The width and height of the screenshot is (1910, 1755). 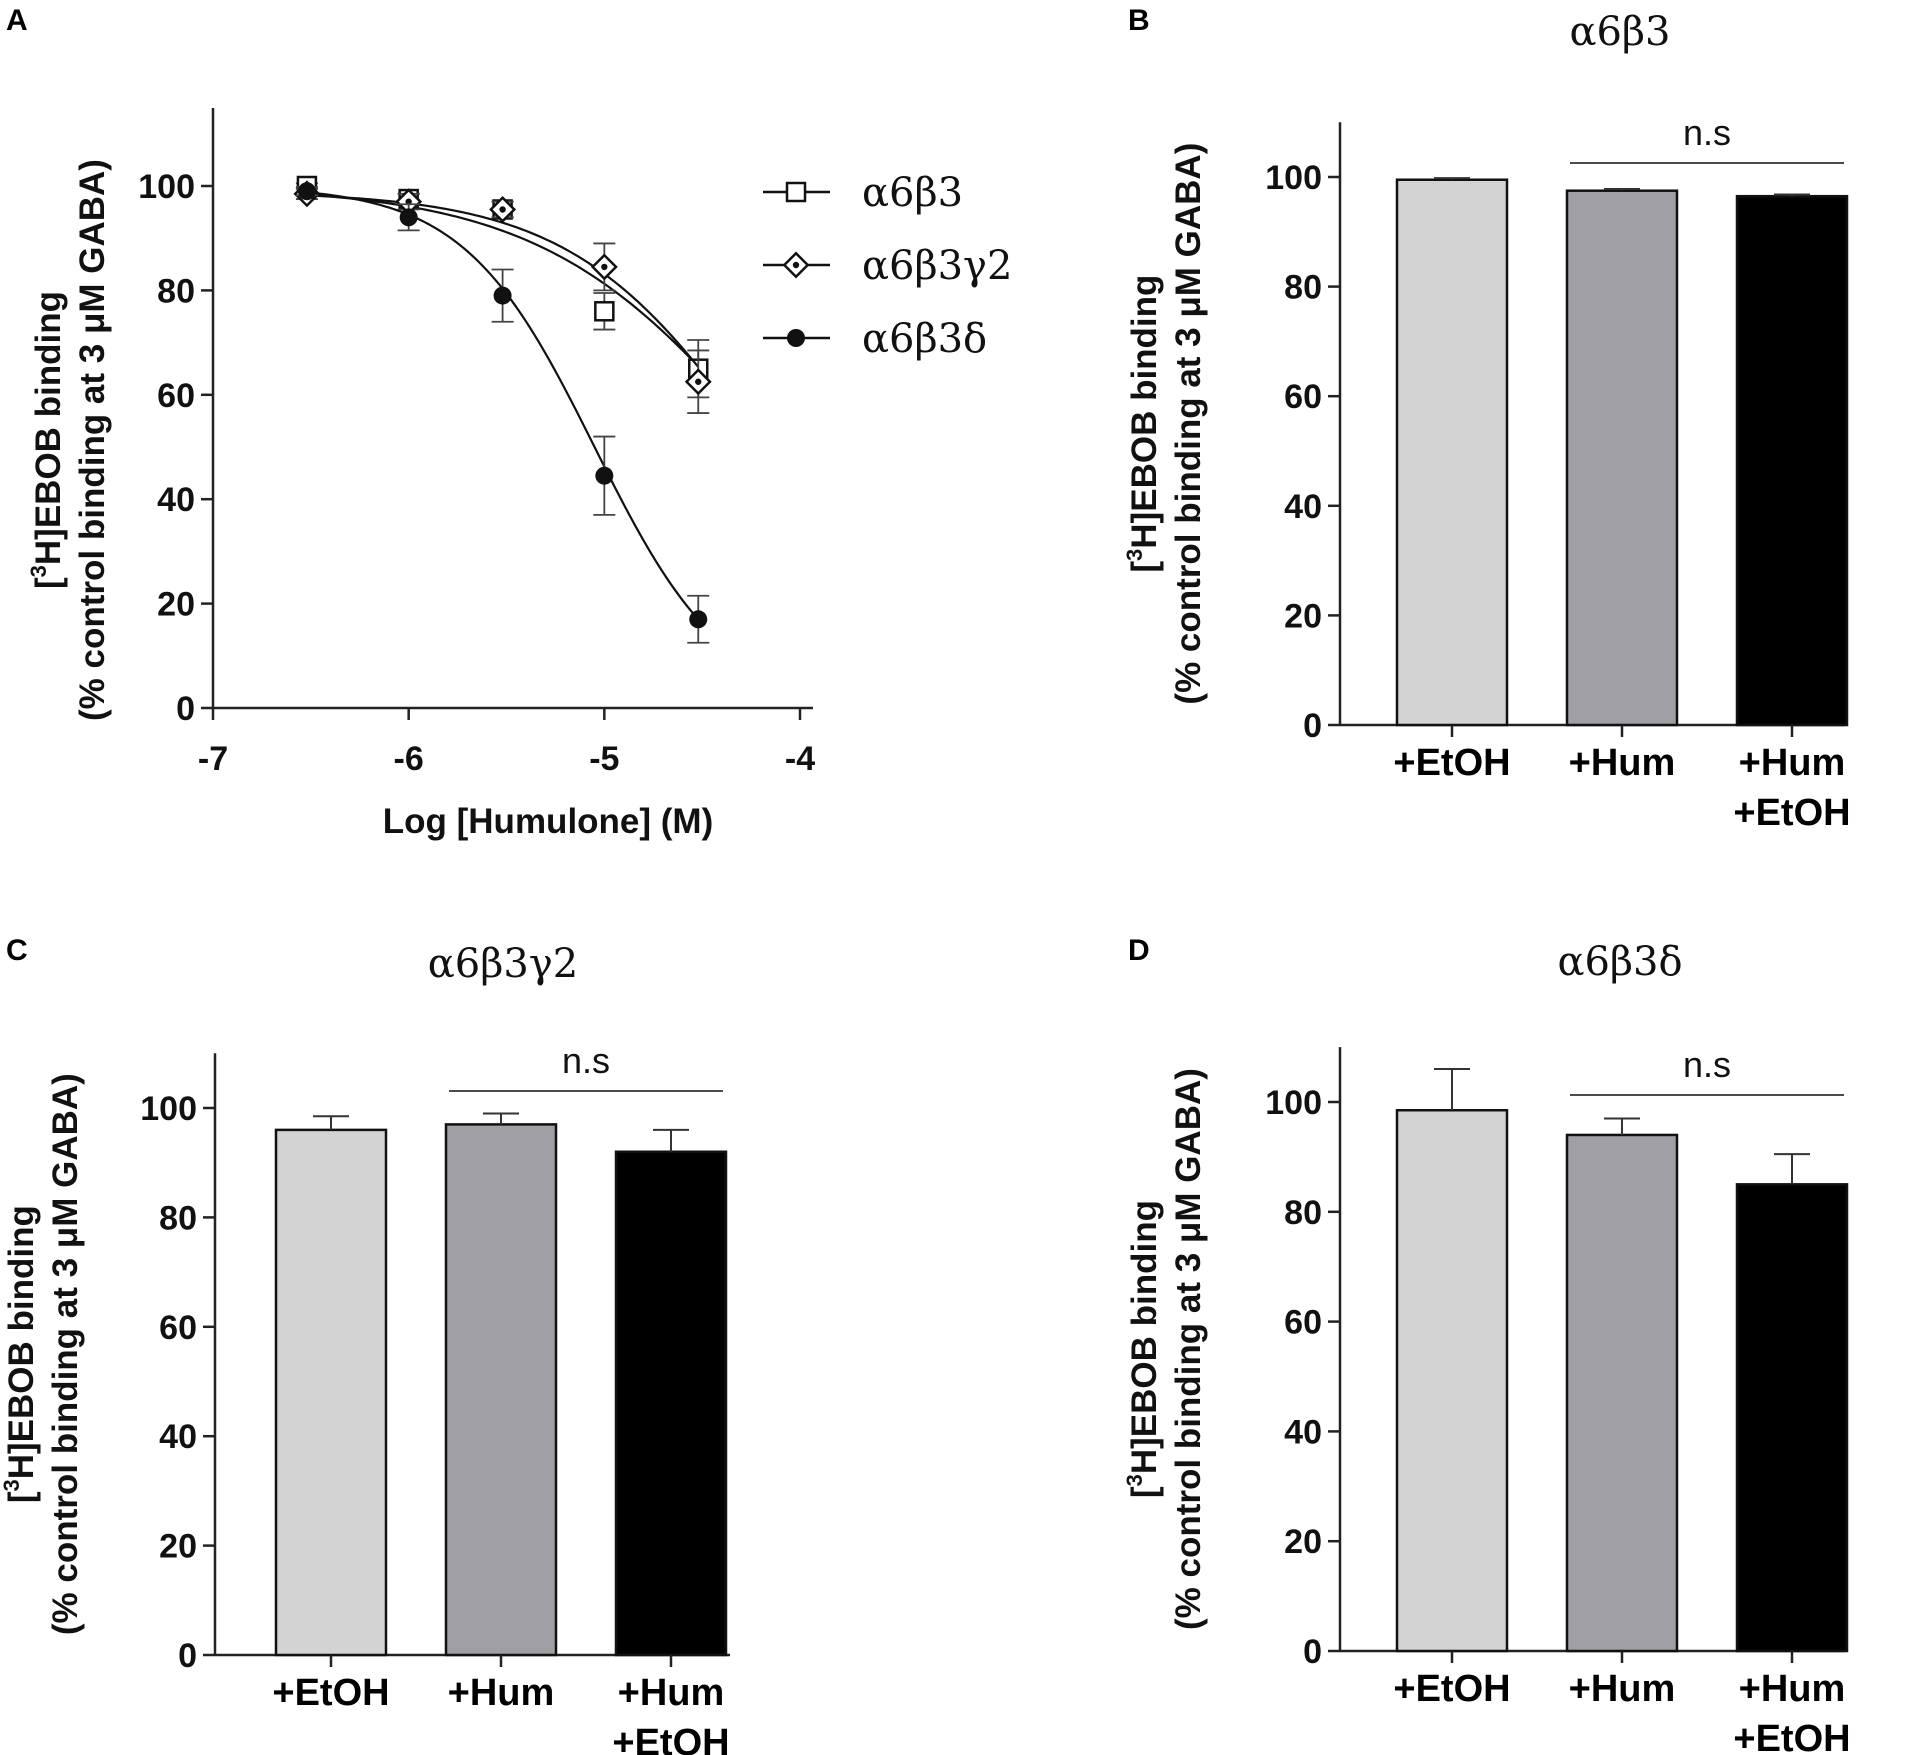 What do you see at coordinates (937, 266) in the screenshot?
I see `legend-label: α6β3γ2` at bounding box center [937, 266].